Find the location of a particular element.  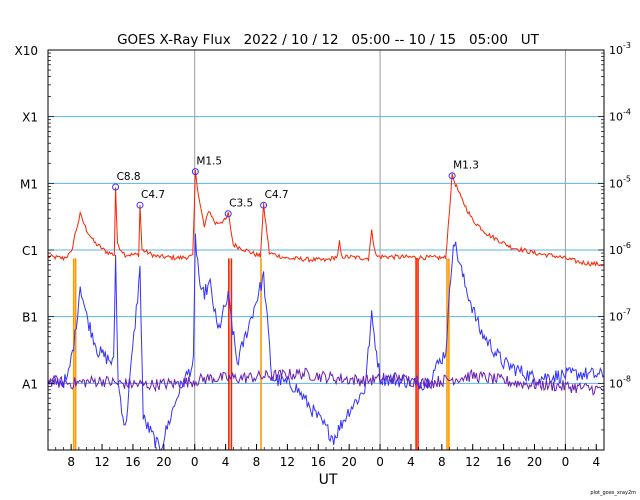

flare-label: C3.5 is located at coordinates (241, 204).